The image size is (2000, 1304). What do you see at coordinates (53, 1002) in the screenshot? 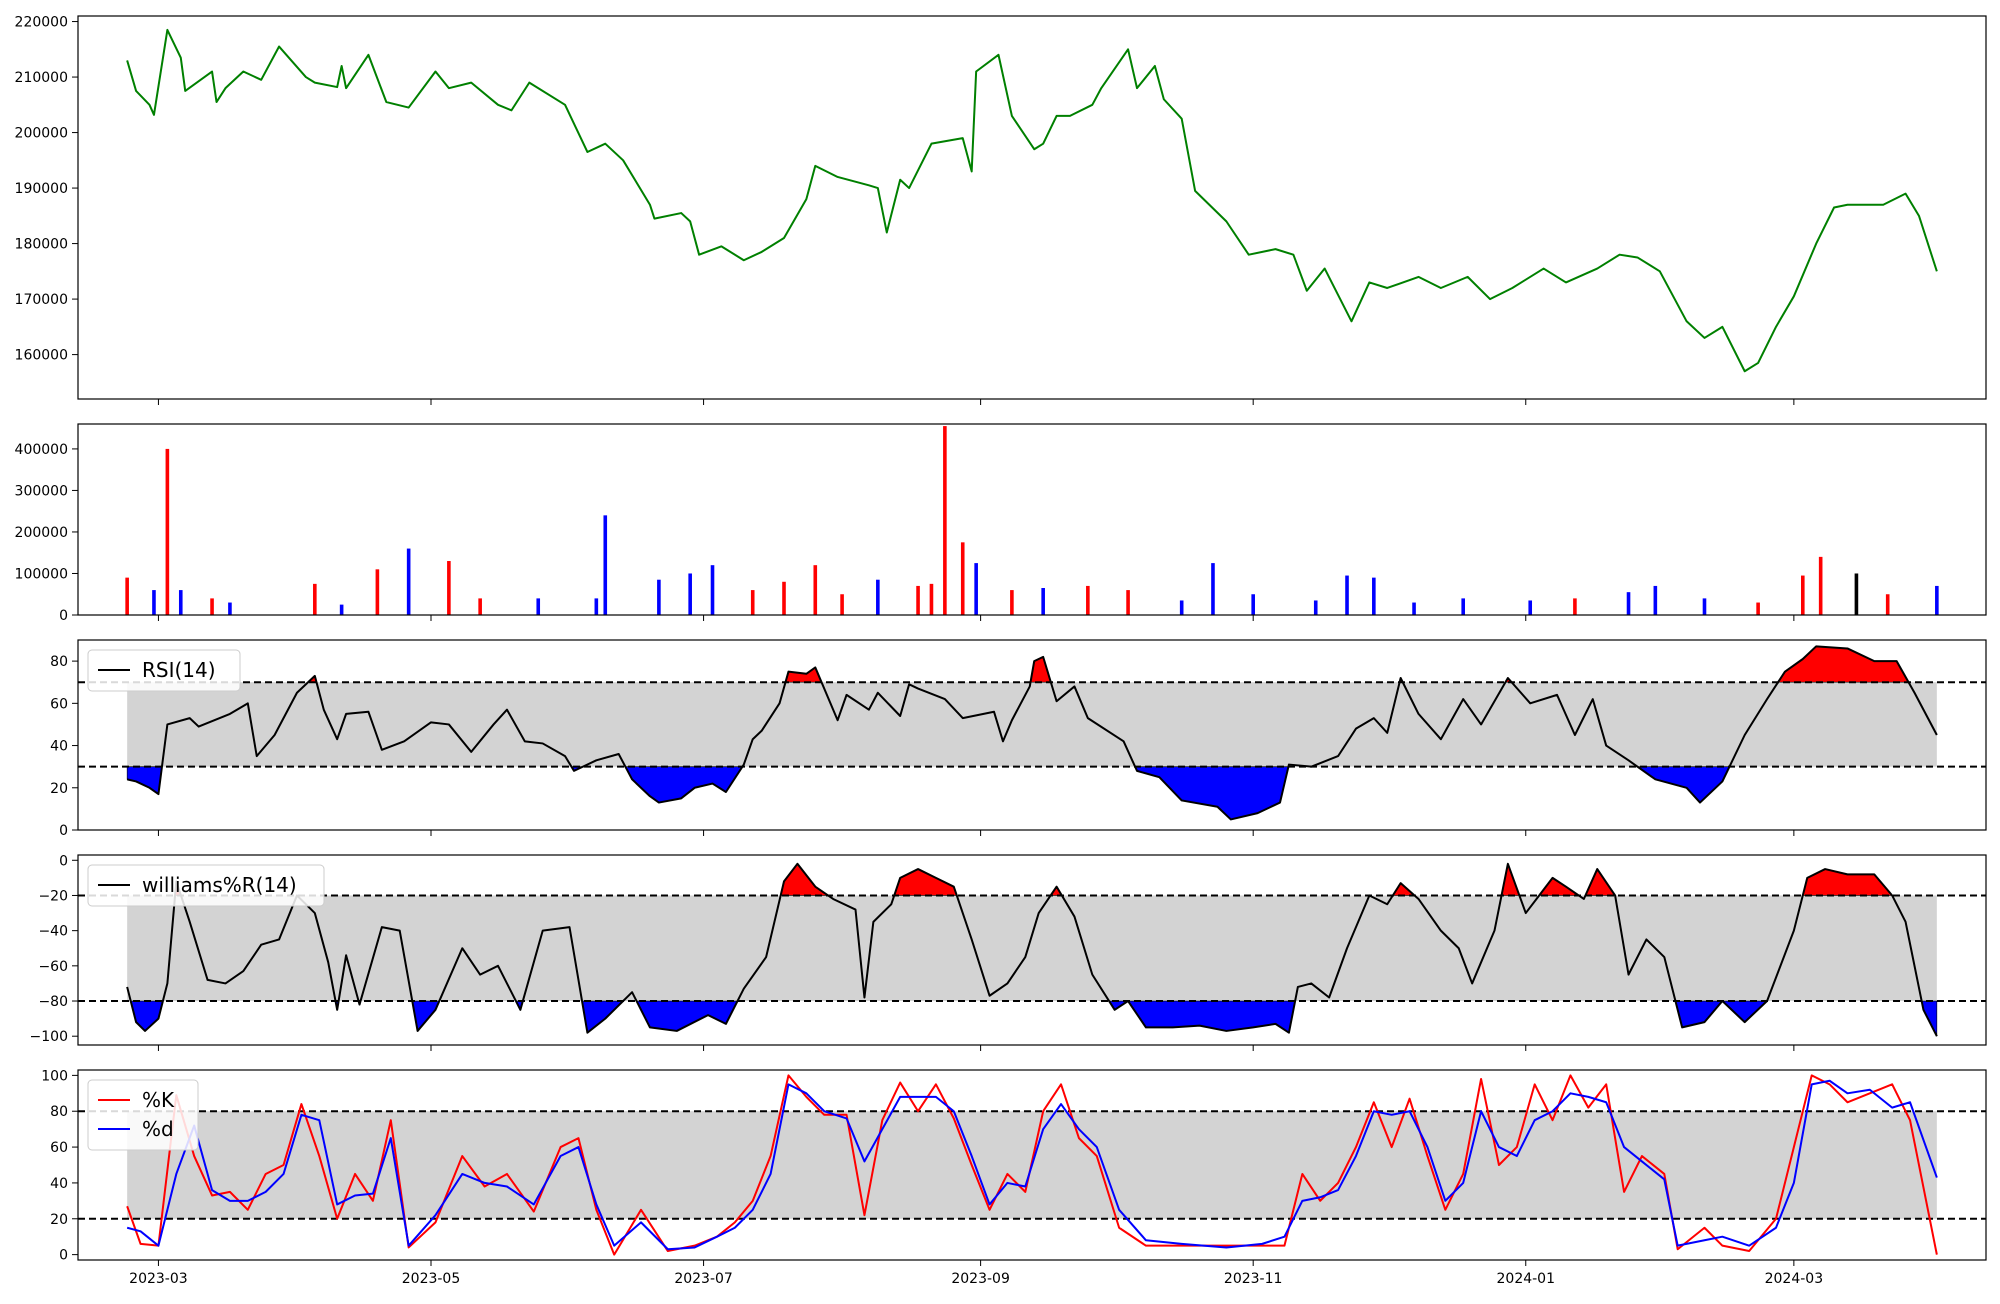
I see `y-tick-label: −80` at bounding box center [53, 1002].